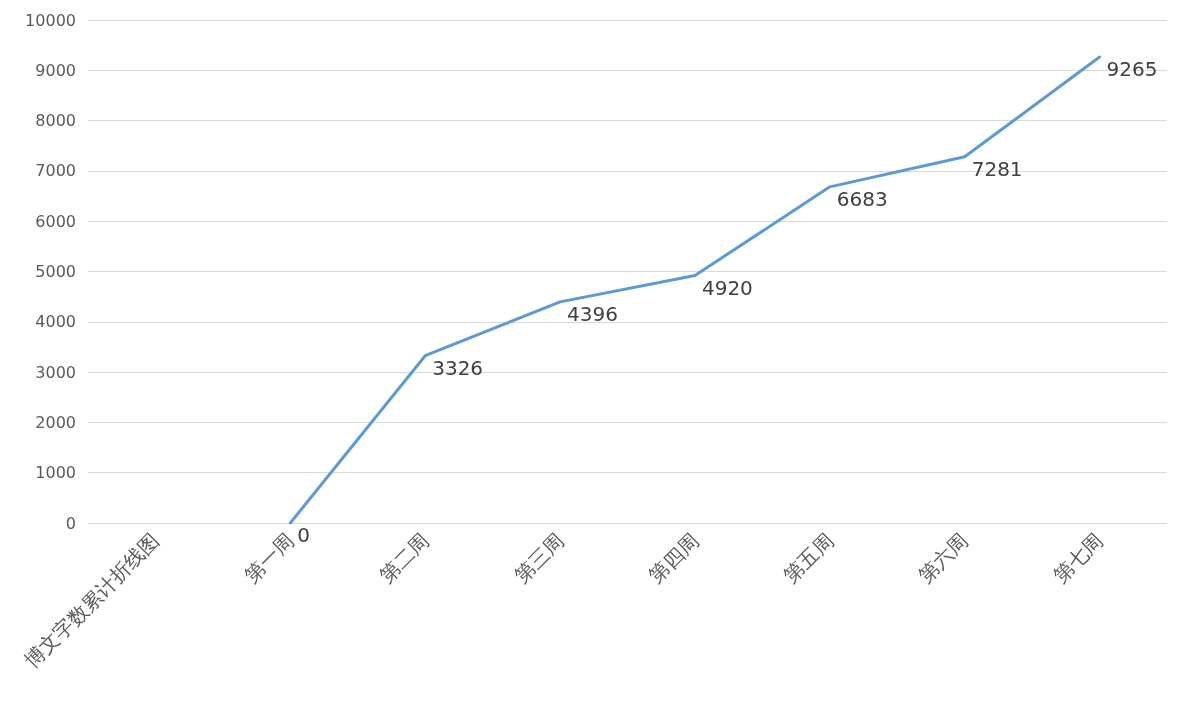 The width and height of the screenshot is (1190, 716). I want to click on x-tick-label: 第三周, so click(539, 558).